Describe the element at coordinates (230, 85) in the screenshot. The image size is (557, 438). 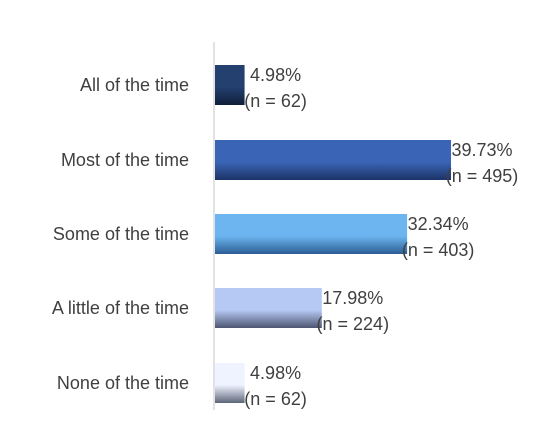
I see `bar-all-of-the-time` at that location.